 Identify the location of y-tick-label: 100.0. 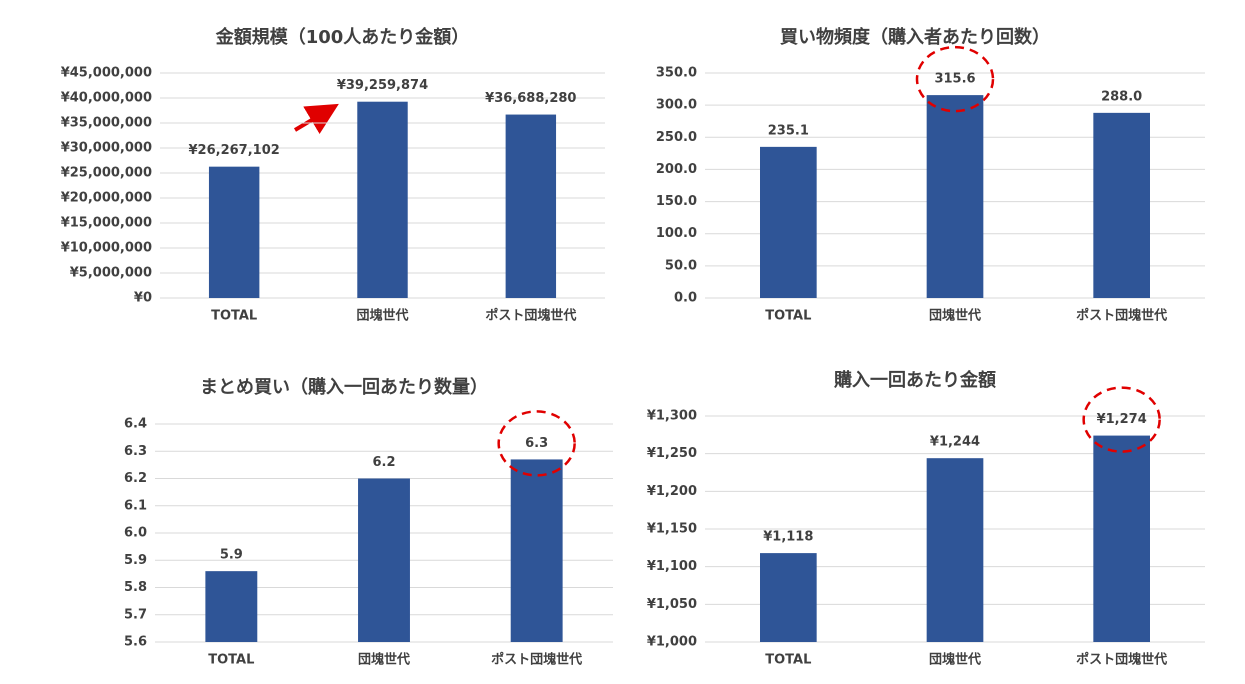
(676, 233).